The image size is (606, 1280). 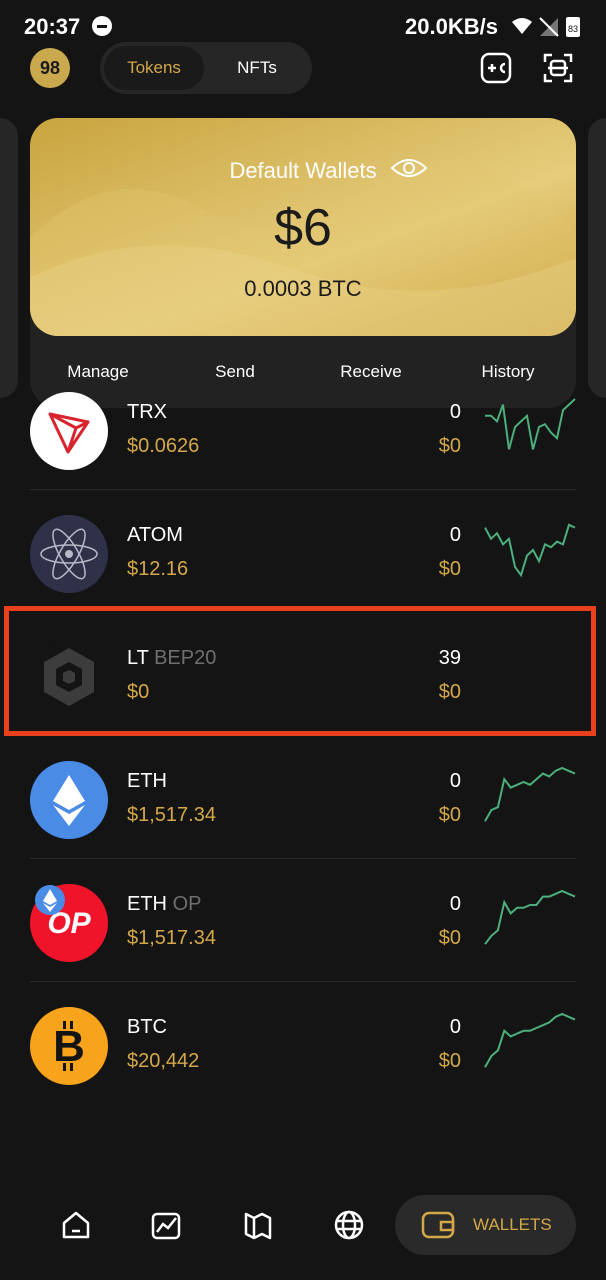 What do you see at coordinates (508, 371) in the screenshot?
I see `history-button: History` at bounding box center [508, 371].